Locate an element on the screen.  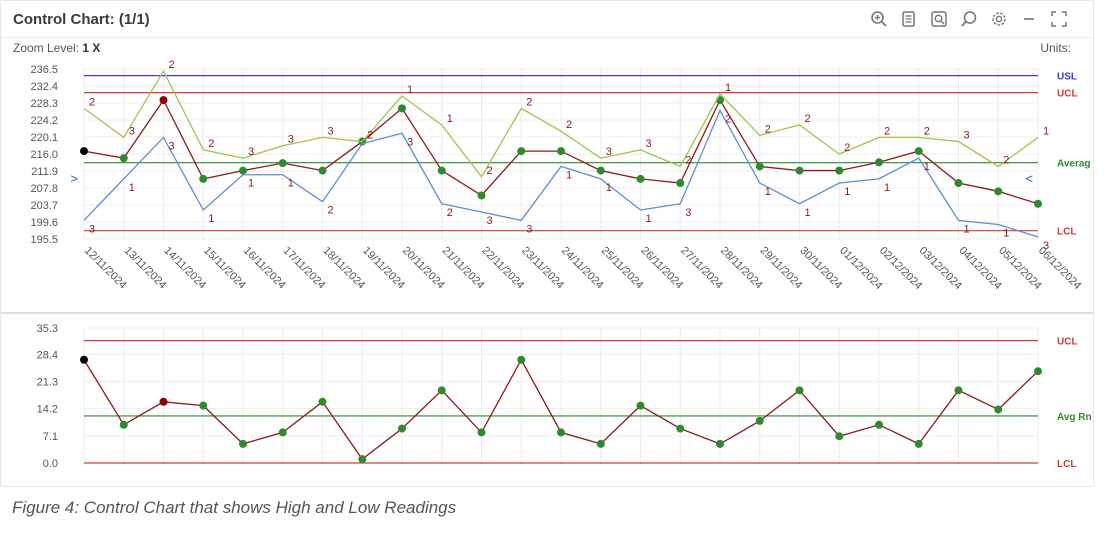
individuals-y-tick-label: 228.3 is located at coordinates (44, 104).